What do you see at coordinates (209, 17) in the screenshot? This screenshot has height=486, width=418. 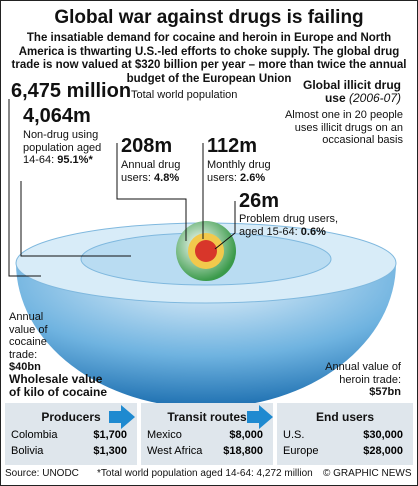 I see `title: Global war against drugs is failing` at bounding box center [209, 17].